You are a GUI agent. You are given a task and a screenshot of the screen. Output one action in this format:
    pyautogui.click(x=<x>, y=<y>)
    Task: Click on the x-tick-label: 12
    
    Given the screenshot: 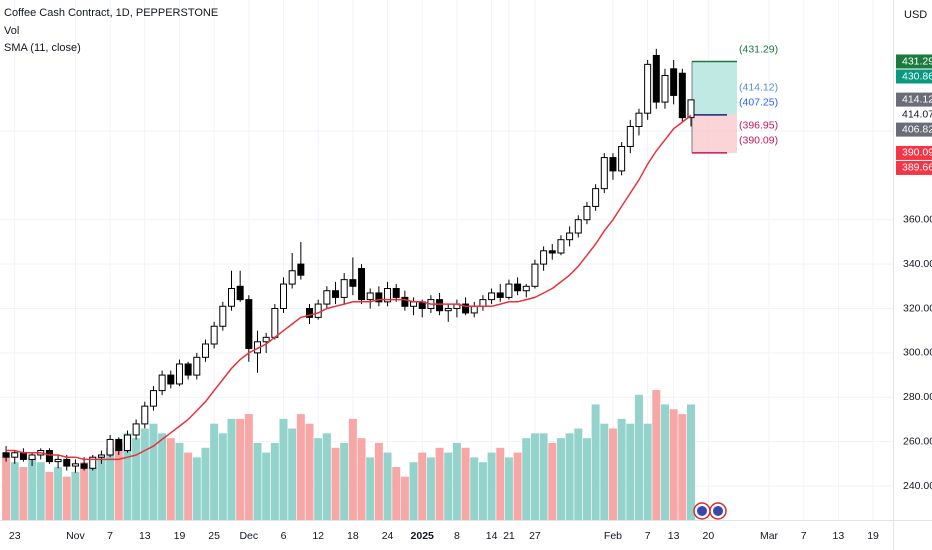 What is the action you would take?
    pyautogui.click(x=318, y=536)
    